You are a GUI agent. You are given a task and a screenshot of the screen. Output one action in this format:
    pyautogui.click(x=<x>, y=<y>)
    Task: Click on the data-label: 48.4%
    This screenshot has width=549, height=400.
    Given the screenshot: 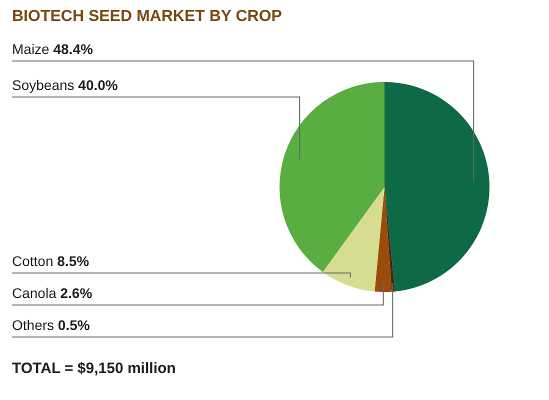 What is the action you would take?
    pyautogui.click(x=73, y=49)
    